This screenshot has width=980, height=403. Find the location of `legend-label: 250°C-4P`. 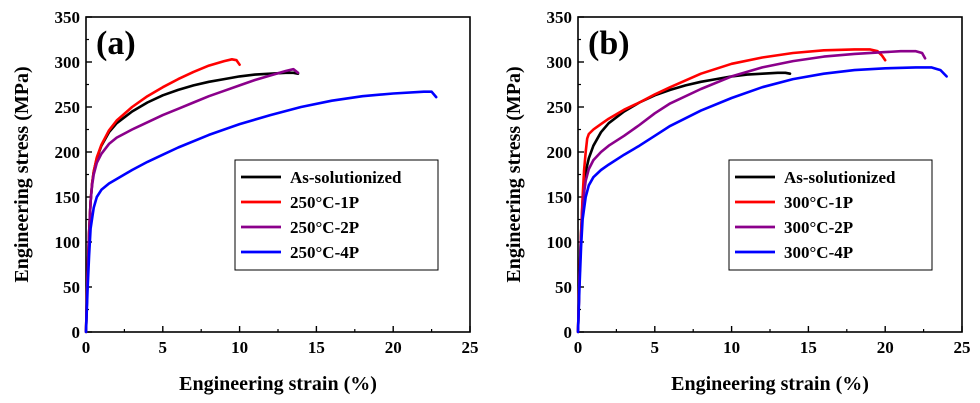

legend-label: 250°C-4P is located at coordinates (324, 252).